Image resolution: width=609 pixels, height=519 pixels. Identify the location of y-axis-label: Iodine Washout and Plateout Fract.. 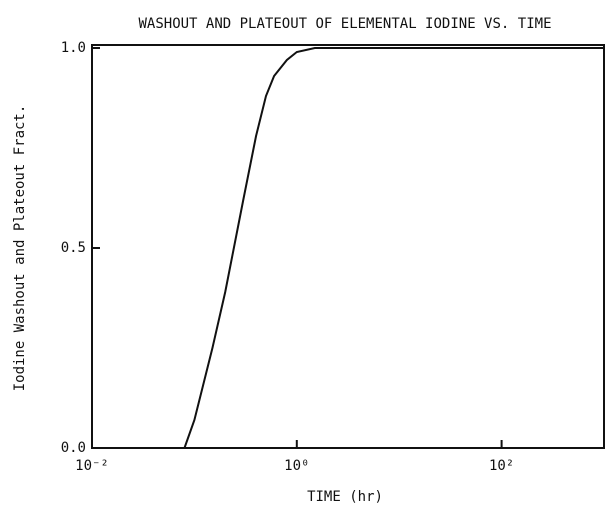
(20, 248).